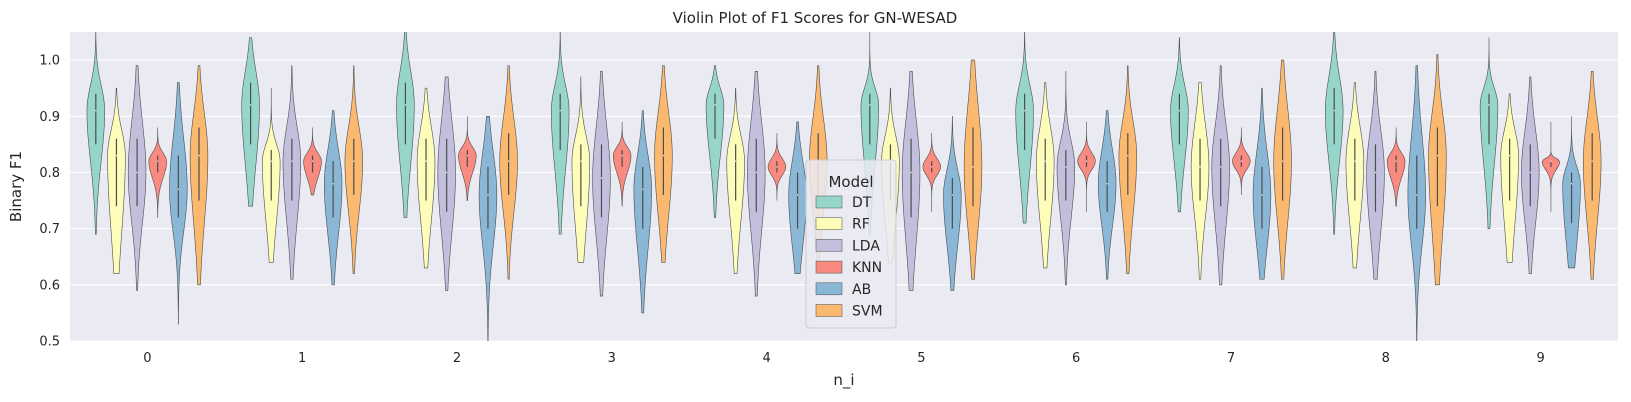 This screenshot has width=1631, height=402. I want to click on y-tick-label: 0.8, so click(49, 173).